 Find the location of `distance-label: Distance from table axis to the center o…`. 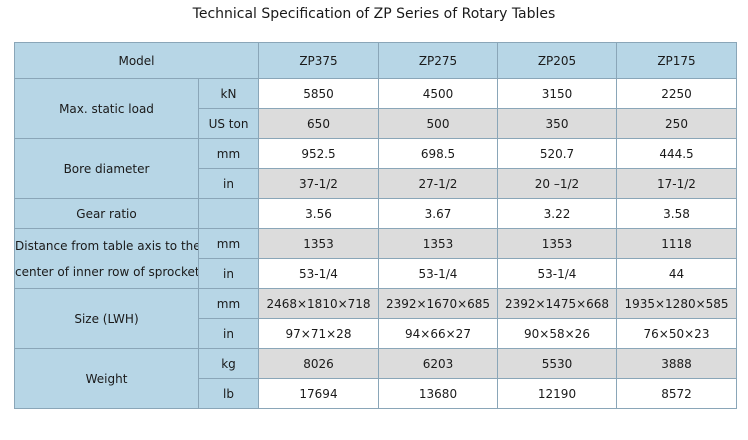

distance-label: Distance from table axis to the center o… is located at coordinates (106, 258).